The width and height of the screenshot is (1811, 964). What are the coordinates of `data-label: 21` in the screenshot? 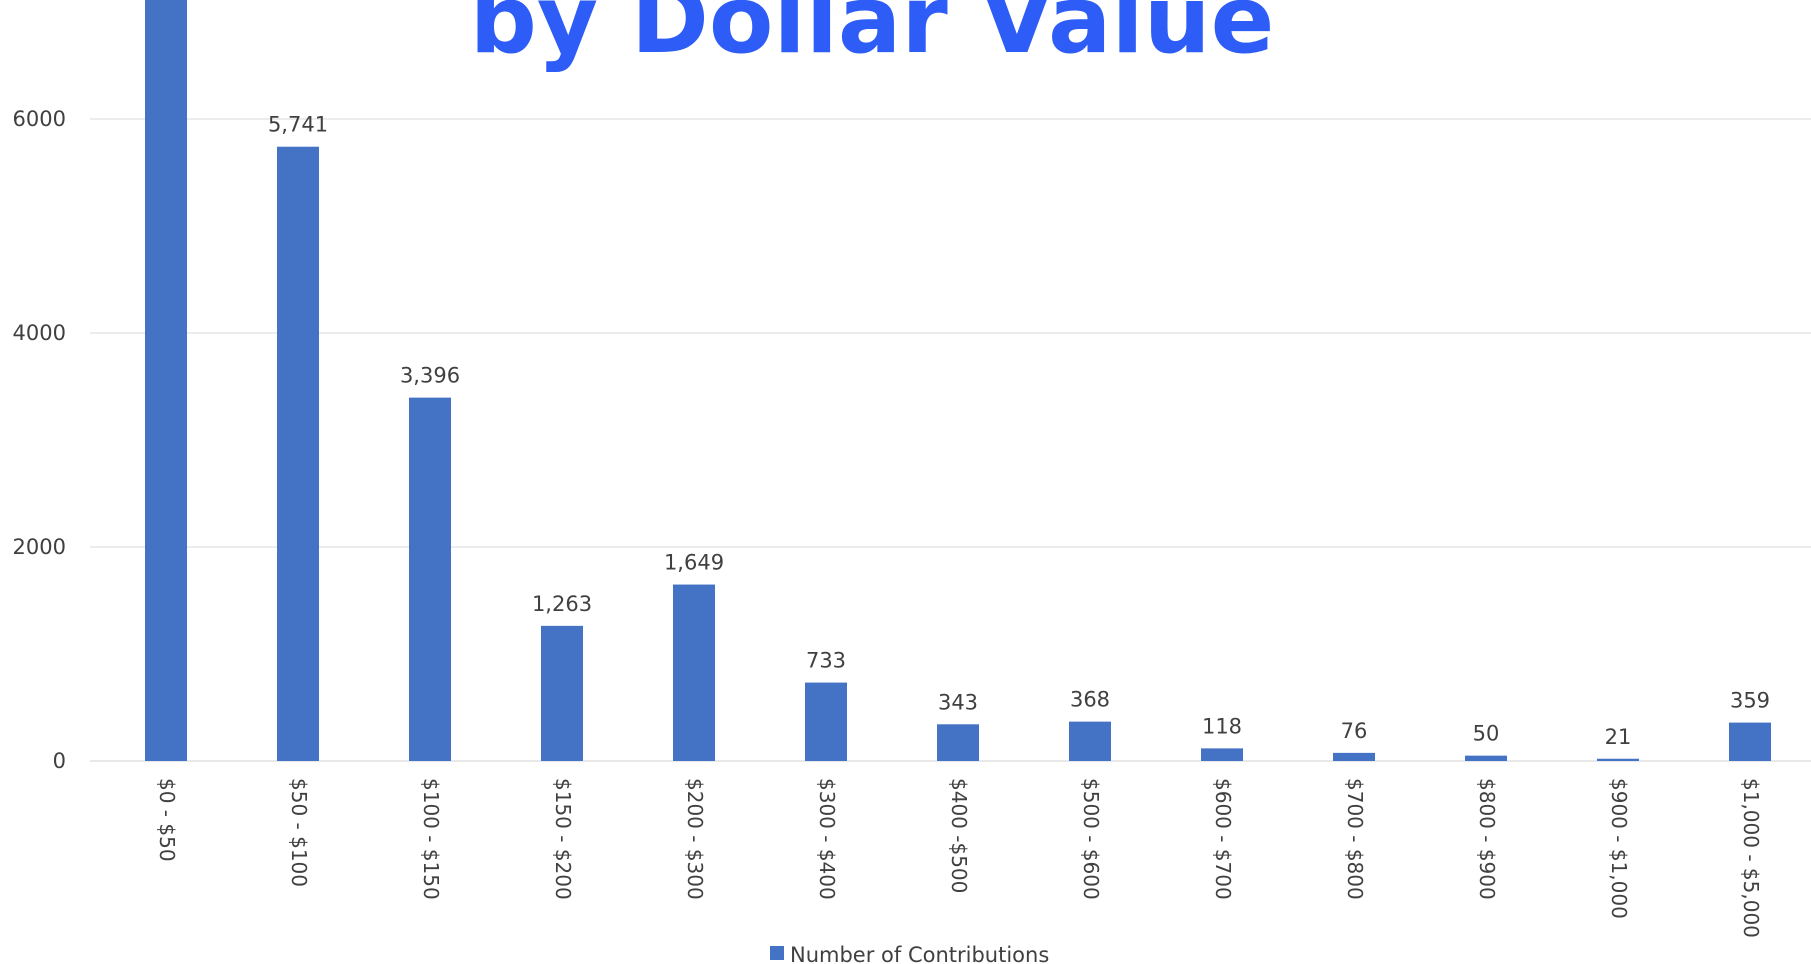 It's located at (1618, 737).